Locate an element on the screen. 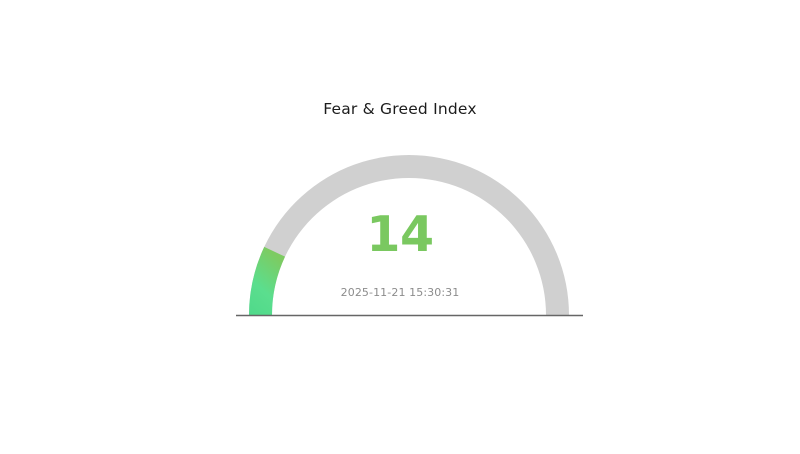  chart-title: Fear & Greed Index is located at coordinates (400, 109).